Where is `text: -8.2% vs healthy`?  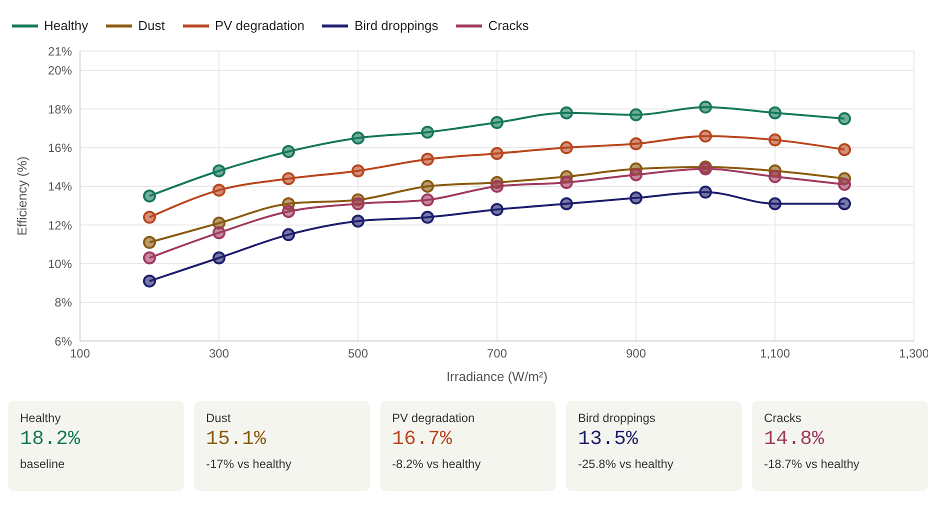 text: -8.2% vs healthy is located at coordinates (437, 464).